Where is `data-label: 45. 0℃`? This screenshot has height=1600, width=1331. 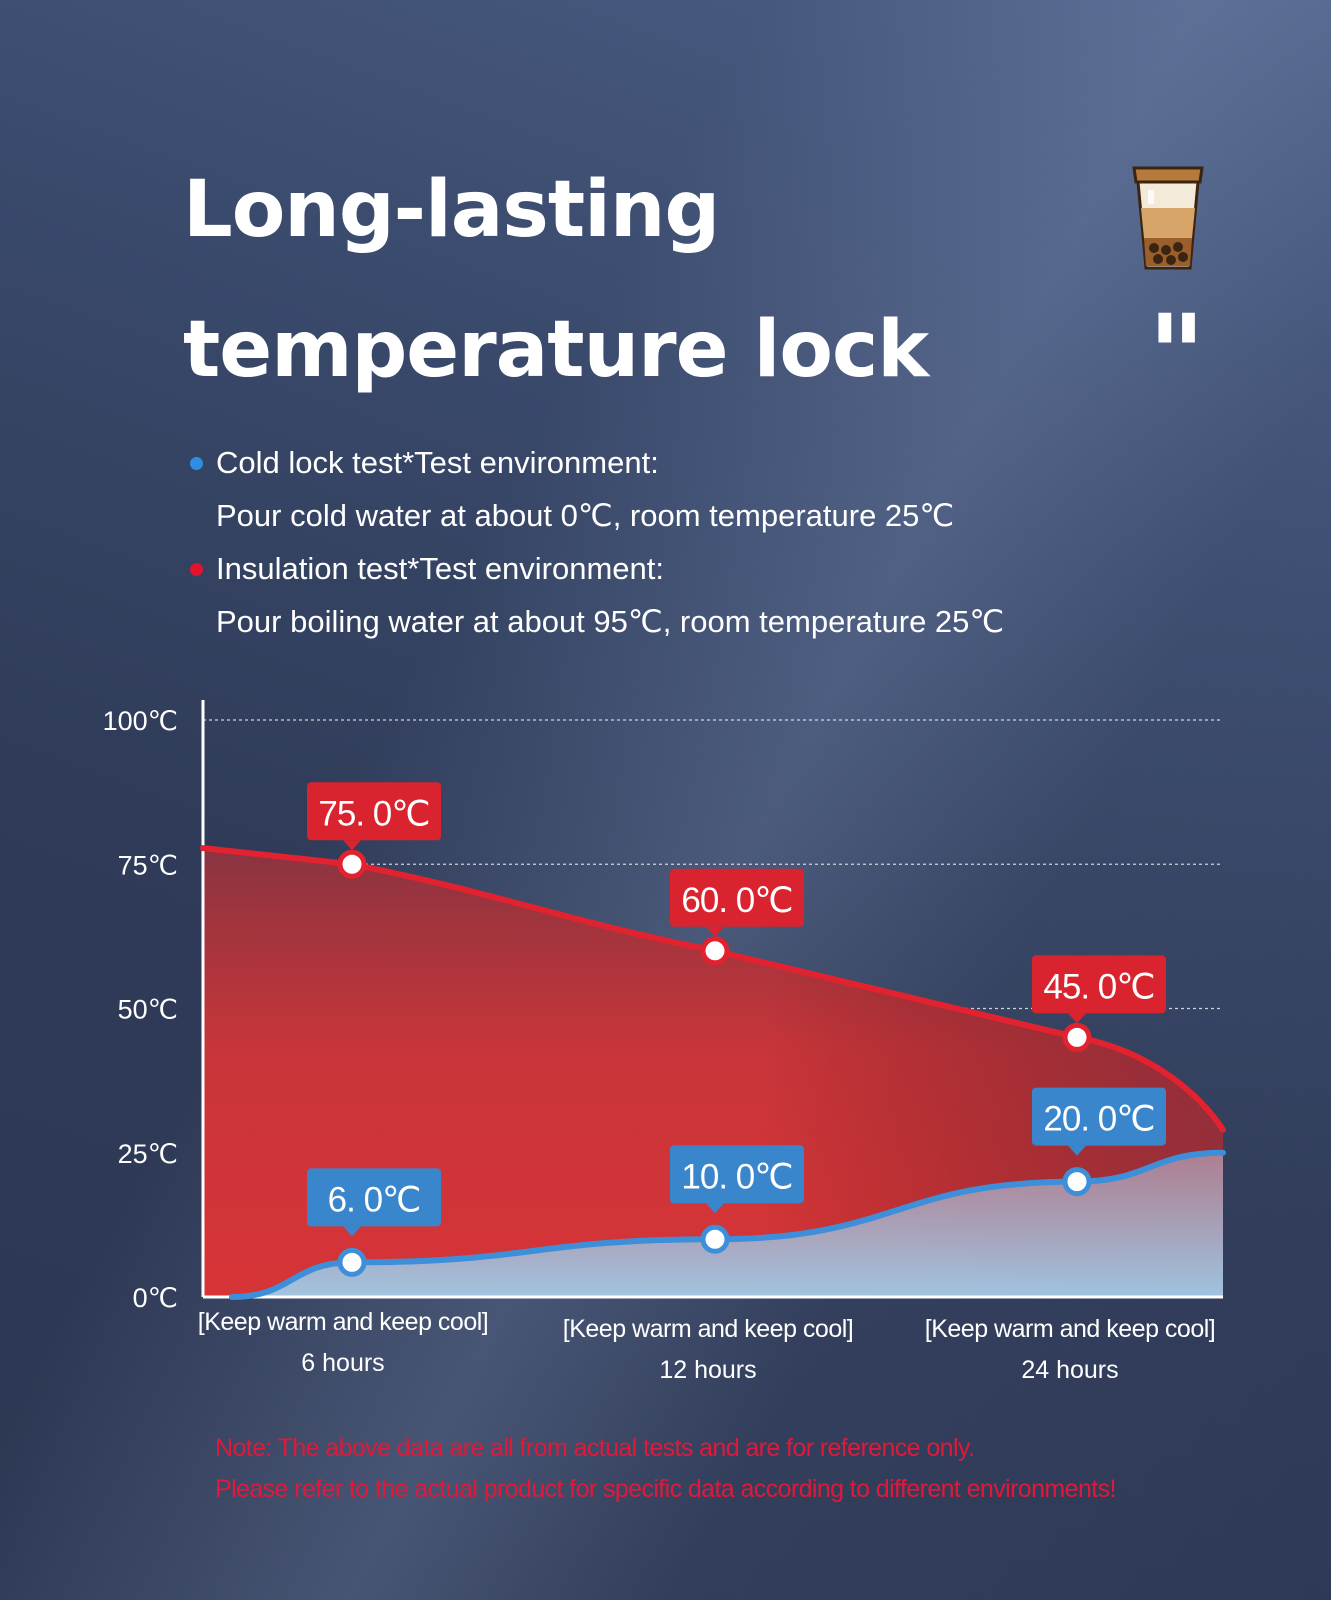
data-label: 45. 0℃ is located at coordinates (1098, 986).